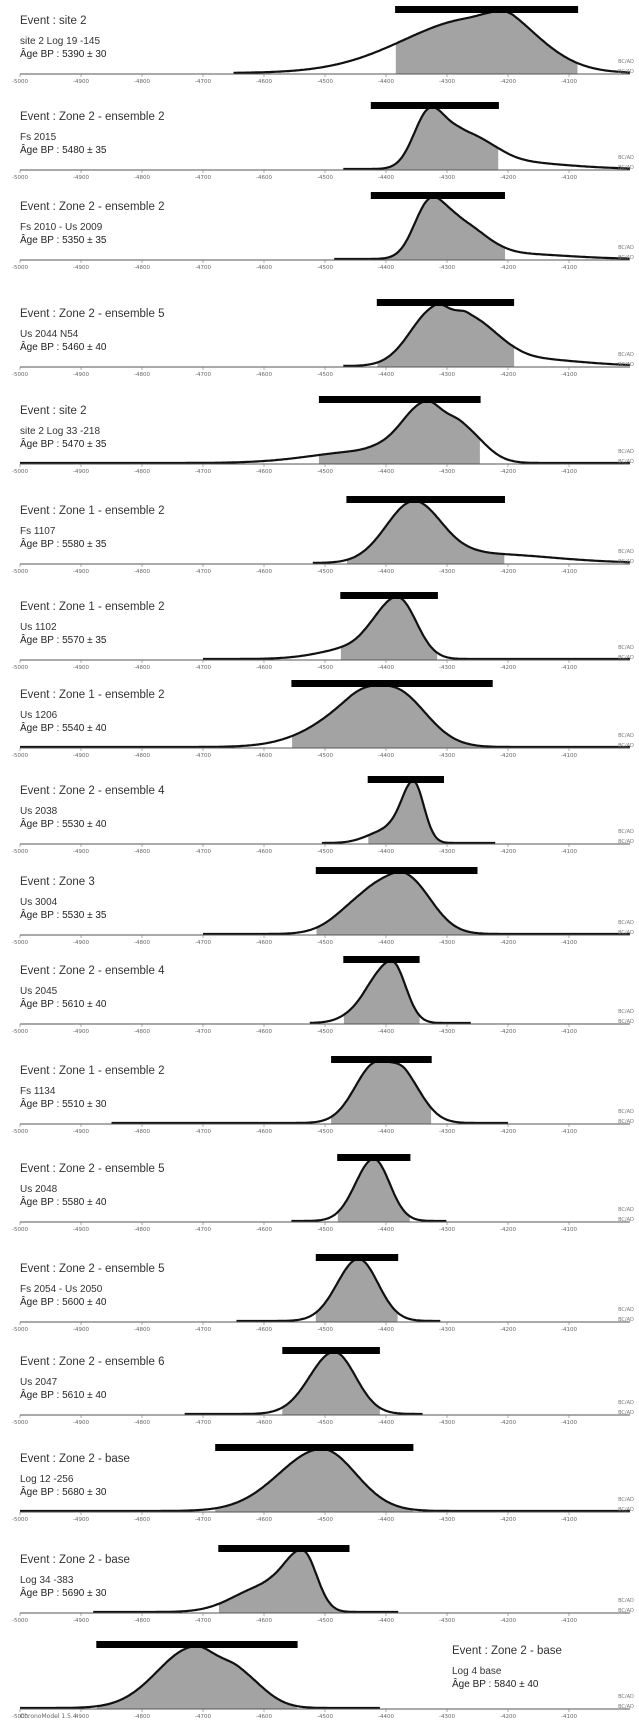 This screenshot has height=1724, width=639. Describe the element at coordinates (92, 1362) in the screenshot. I see `event-title: Event : Zone 2 - ensemble 6` at that location.